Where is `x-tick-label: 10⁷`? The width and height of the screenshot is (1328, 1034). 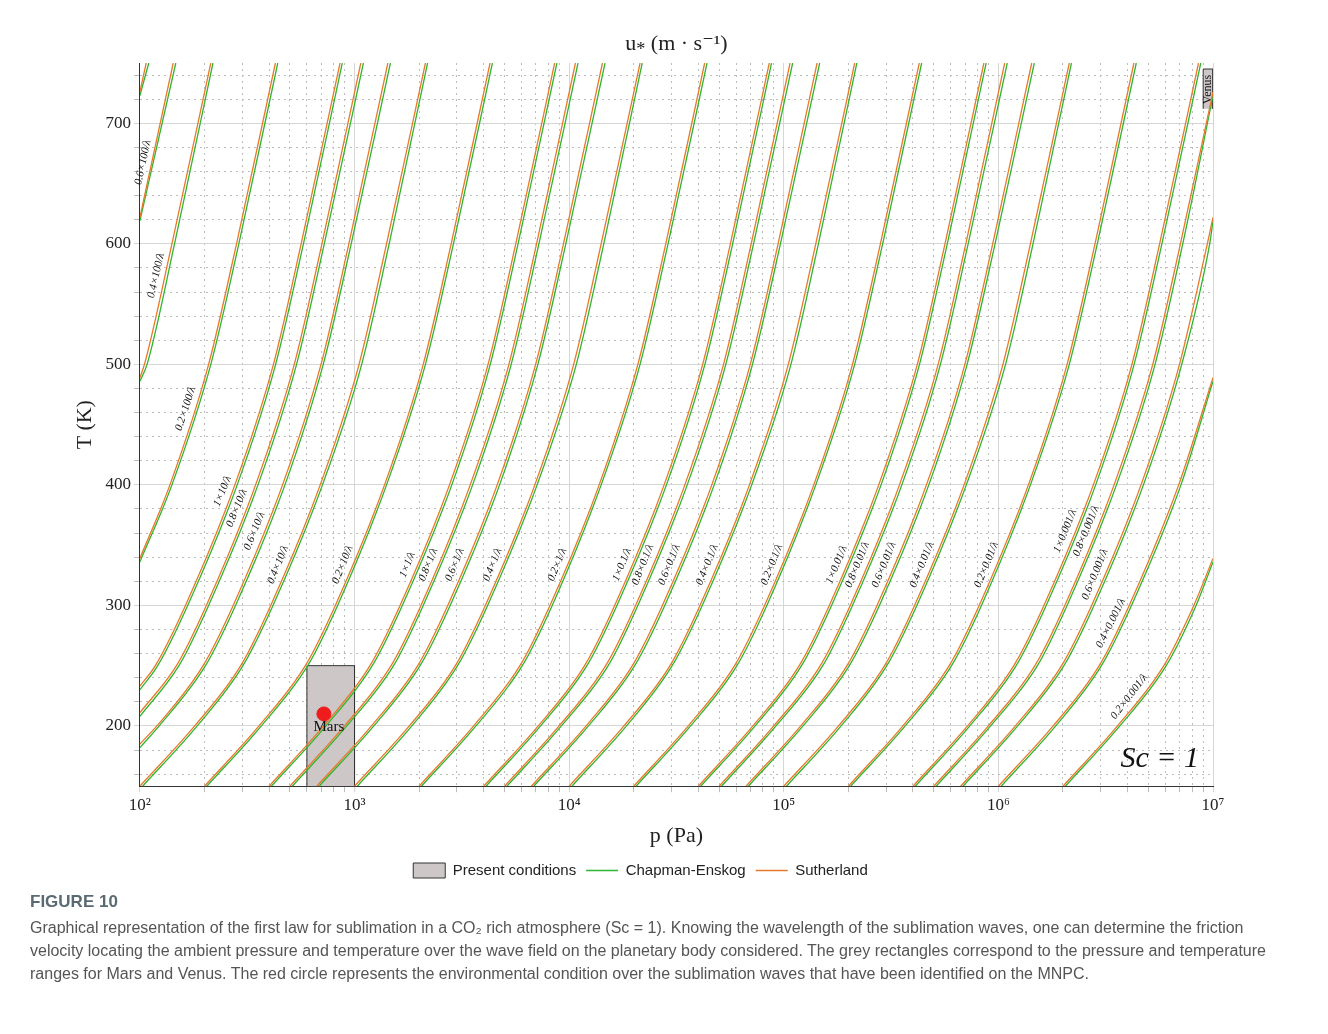 x-tick-label: 10⁷ is located at coordinates (1213, 804).